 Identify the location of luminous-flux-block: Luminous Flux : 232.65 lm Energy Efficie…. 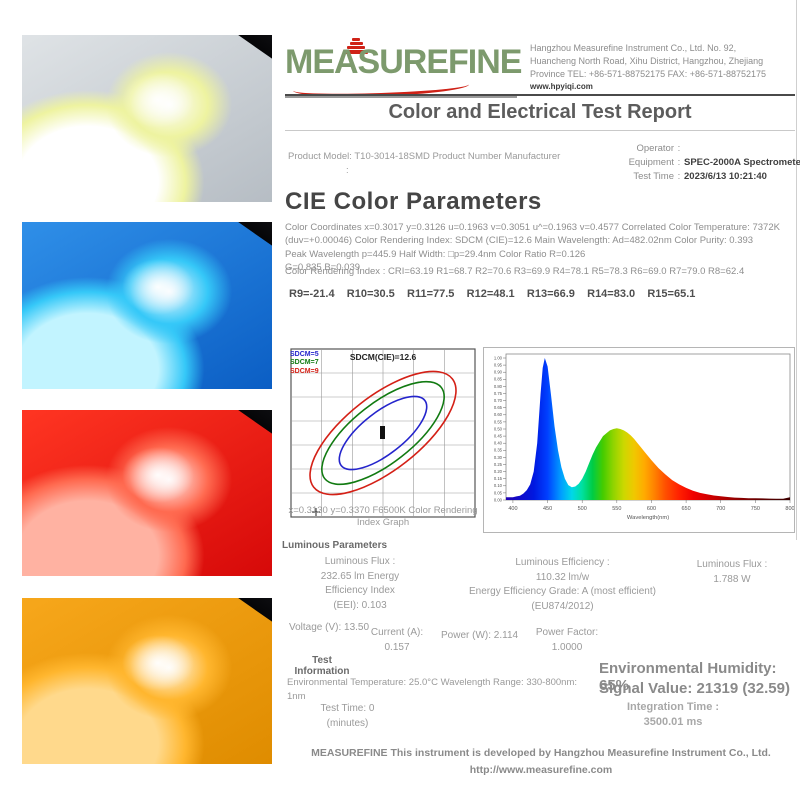
(360, 583).